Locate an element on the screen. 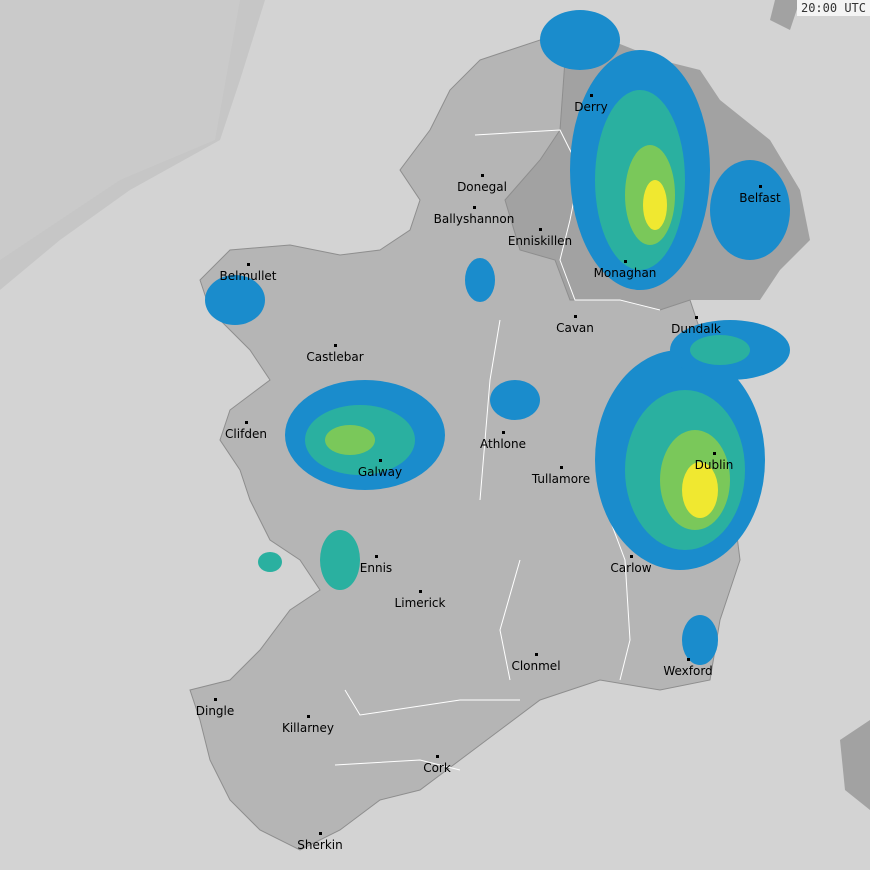 The image size is (870, 870). out-of-range-area-inner is located at coordinates (120, 130).